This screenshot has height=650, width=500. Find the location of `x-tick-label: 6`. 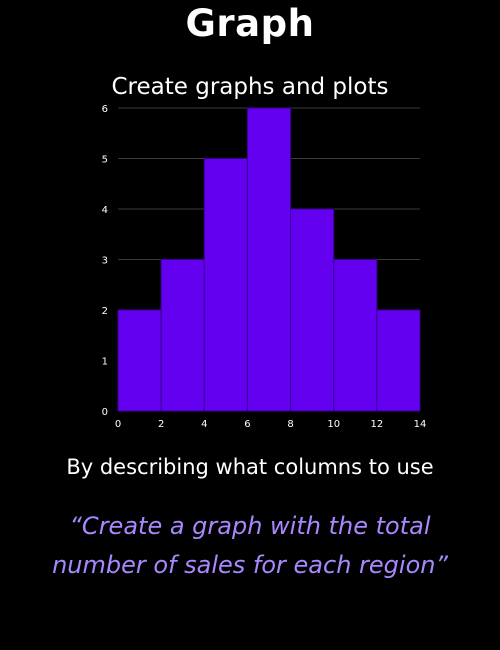

x-tick-label: 6 is located at coordinates (247, 424).